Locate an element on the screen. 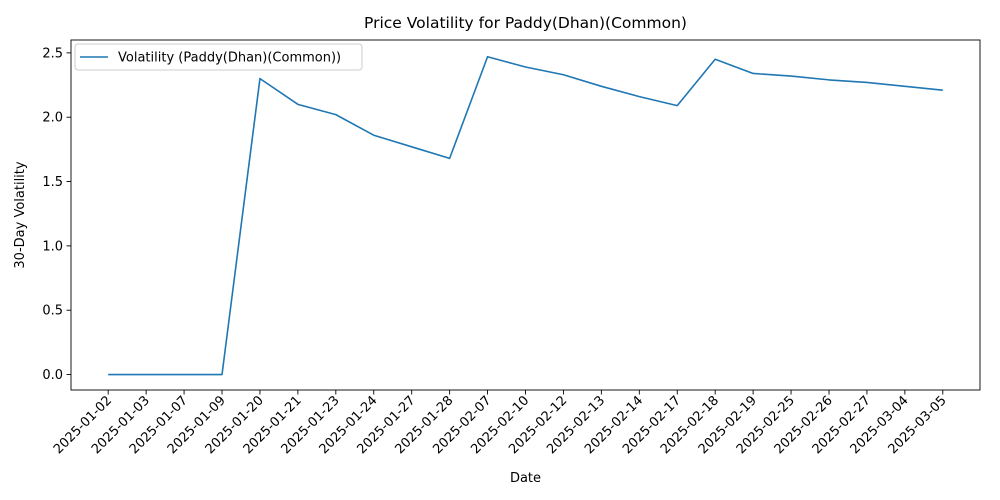 The image size is (1000, 500). y-axis-ticks: 0.0 0.5 1.0 1.5 2.0 2.5 is located at coordinates (56, 214).